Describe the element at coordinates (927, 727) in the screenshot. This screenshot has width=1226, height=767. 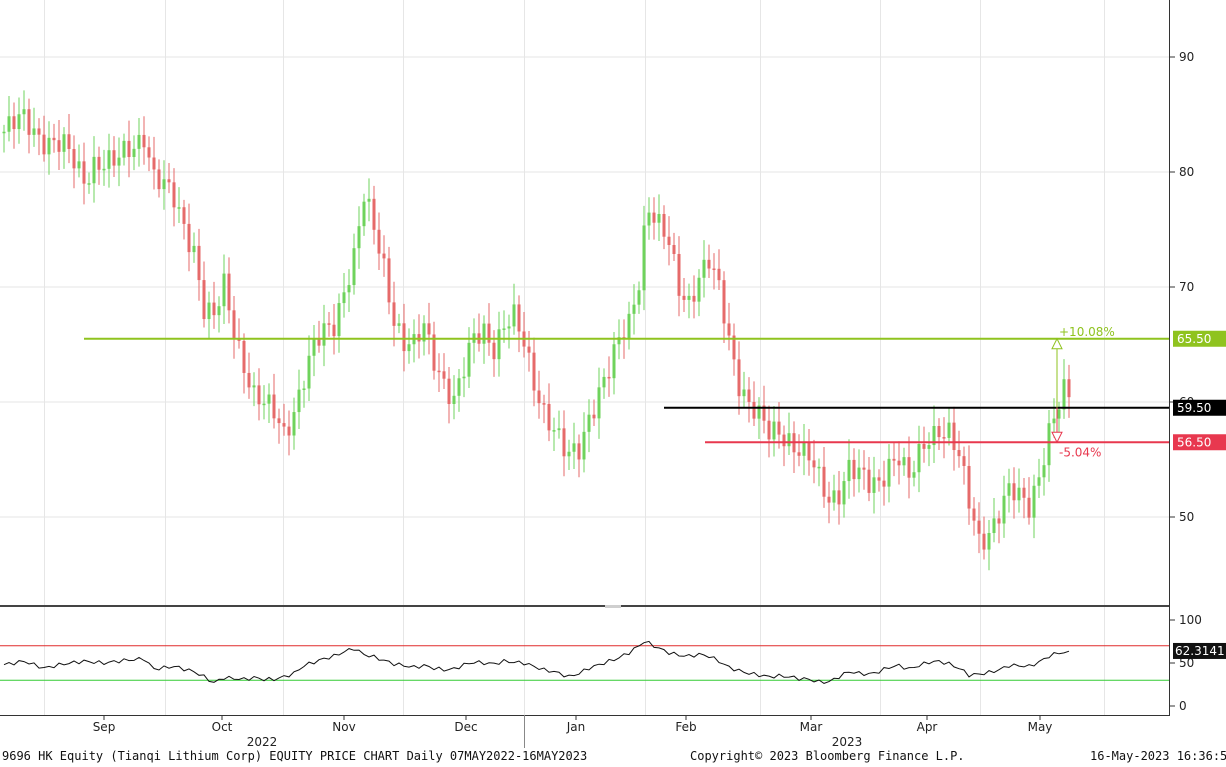
I see `x-month-label: Apr` at that location.